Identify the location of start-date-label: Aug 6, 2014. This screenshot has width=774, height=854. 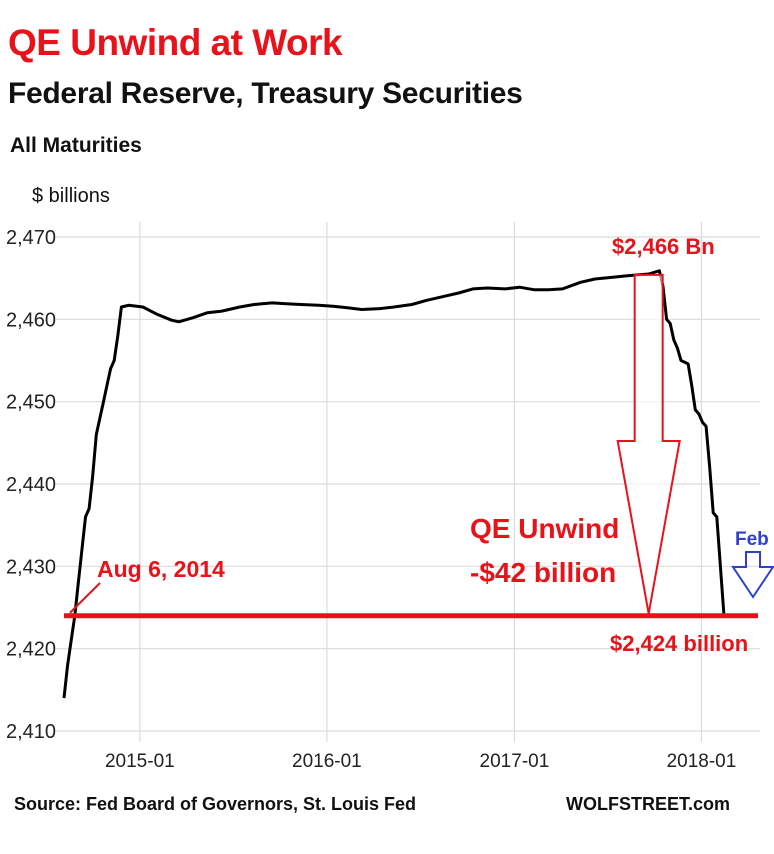
(161, 569).